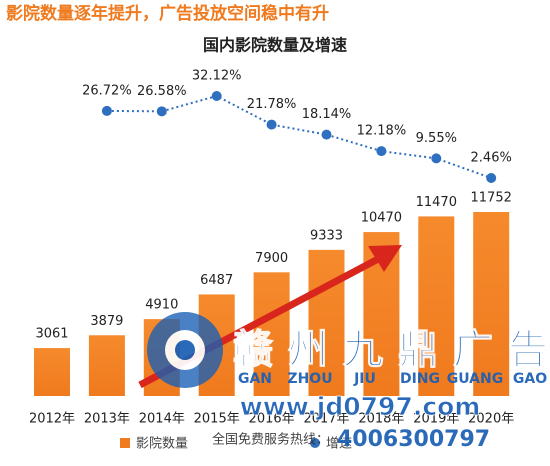 The image size is (550, 466). What do you see at coordinates (473, 350) in the screenshot?
I see `watermark-brand: 广` at bounding box center [473, 350].